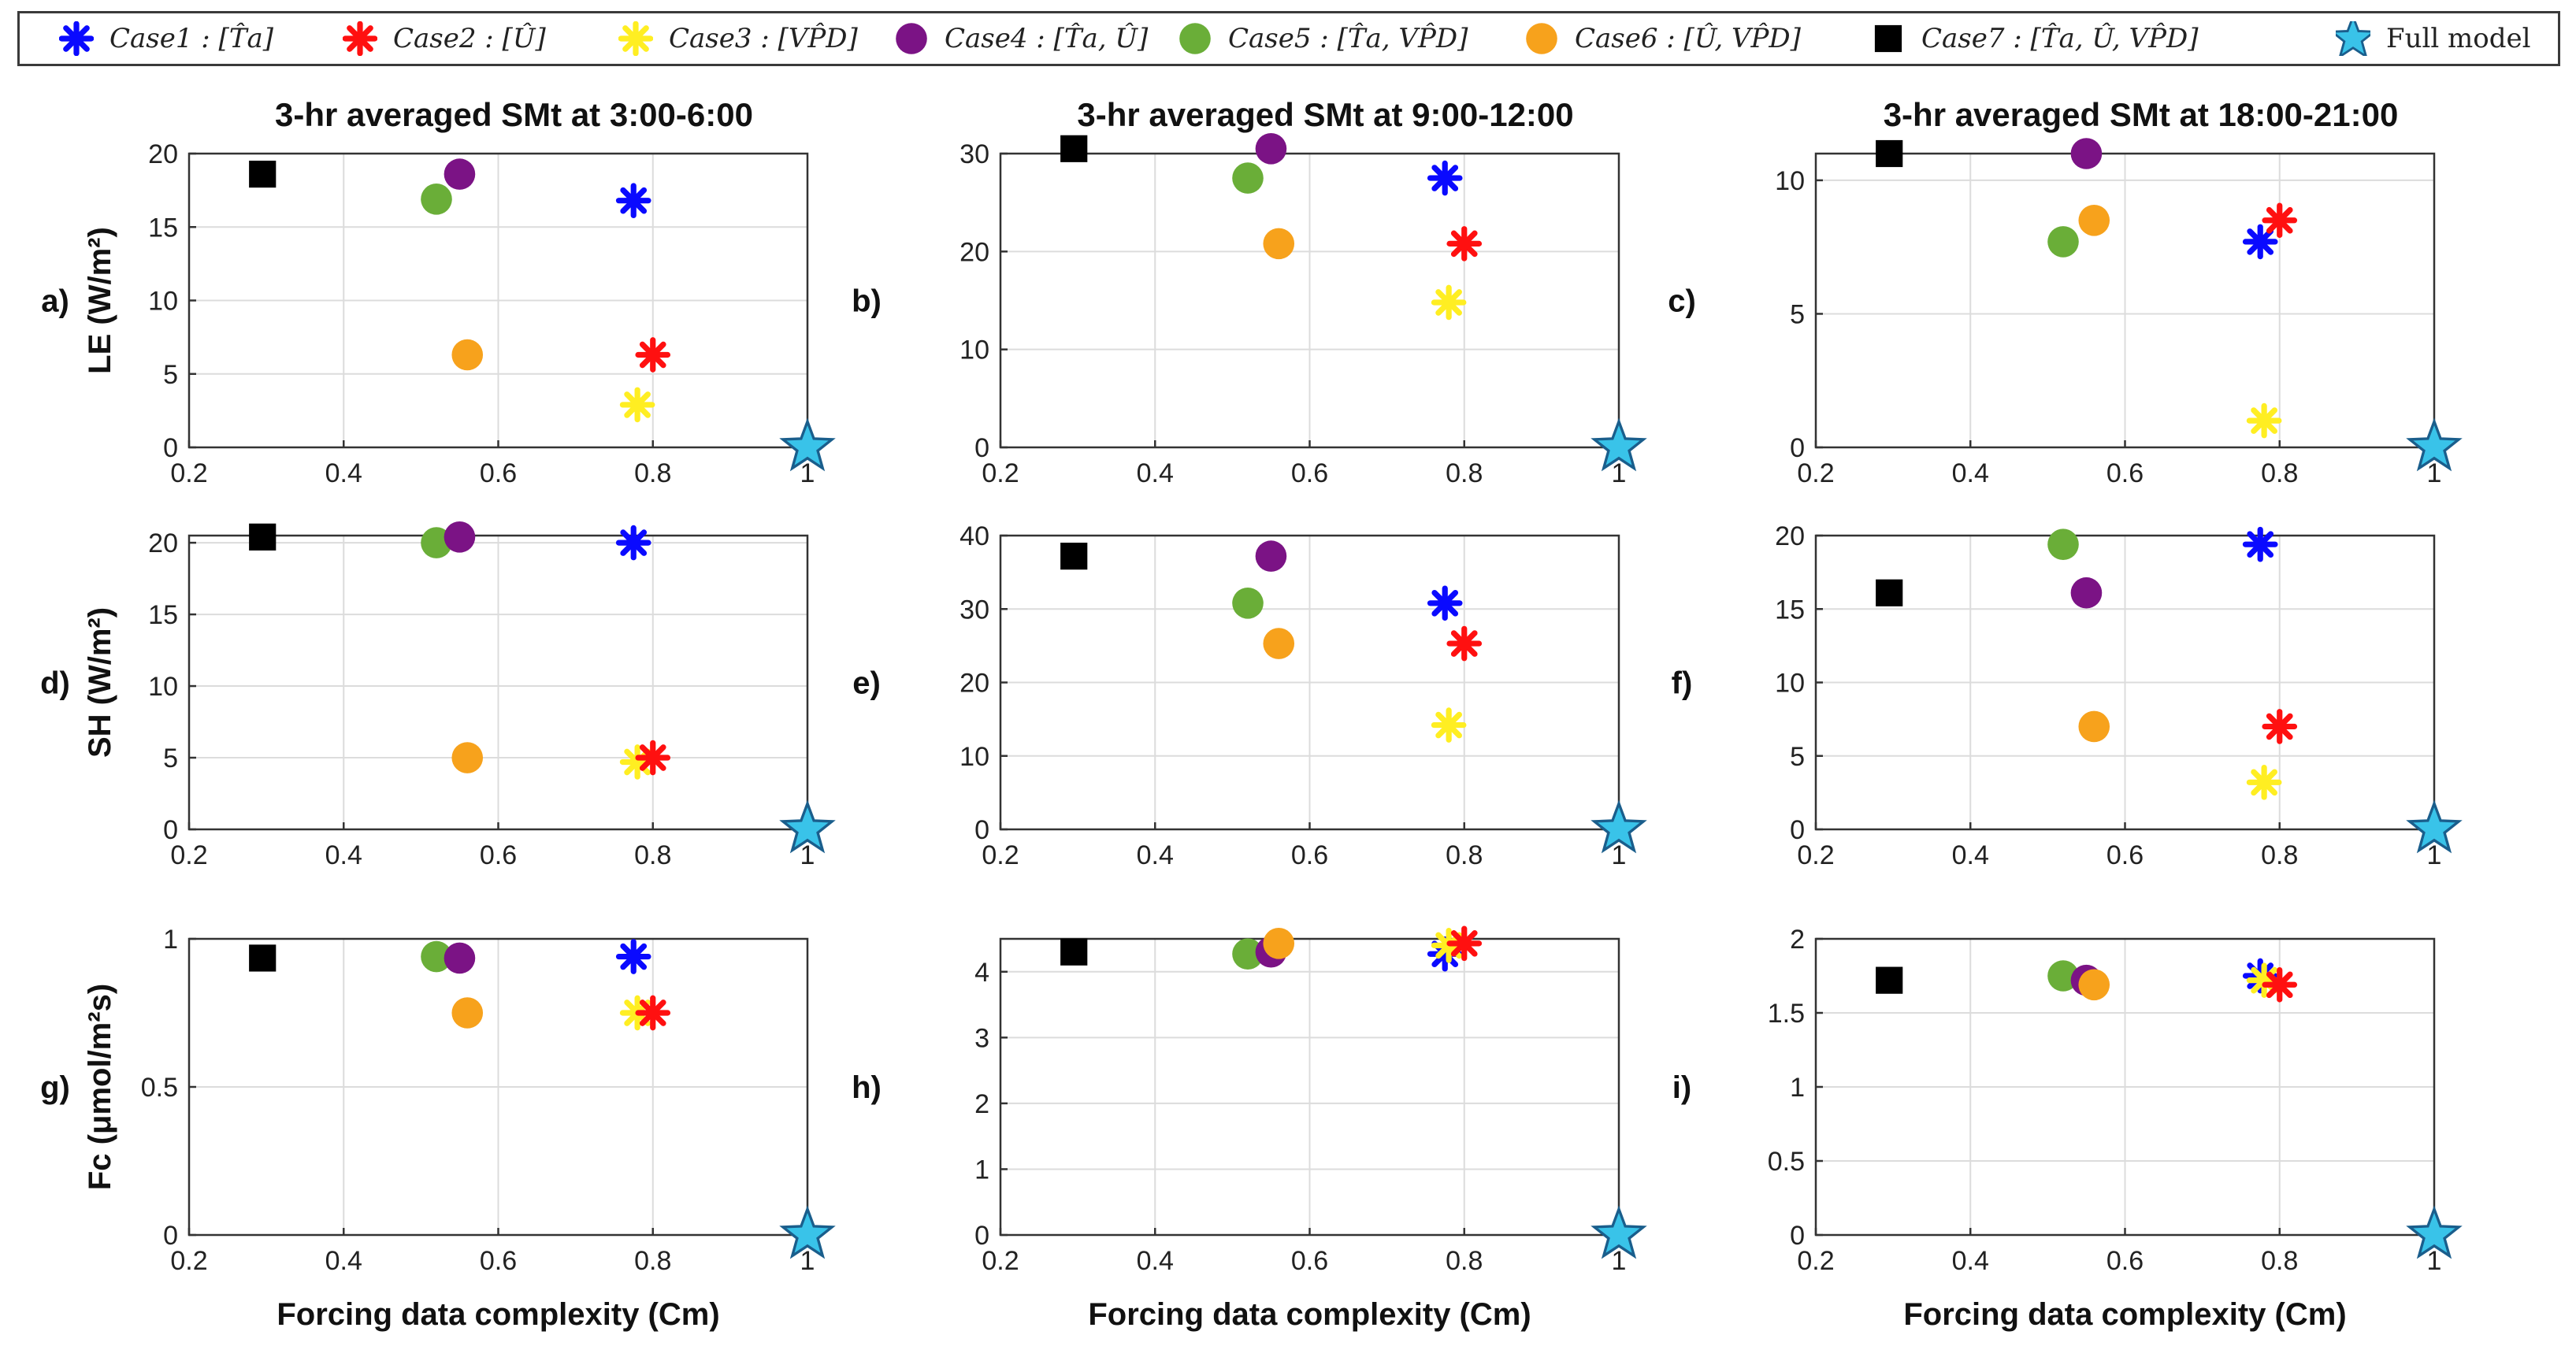 The height and width of the screenshot is (1361, 2576). I want to click on legend-item-case7: Case7 : [T̂a, Û, VP̂D], so click(2035, 38).